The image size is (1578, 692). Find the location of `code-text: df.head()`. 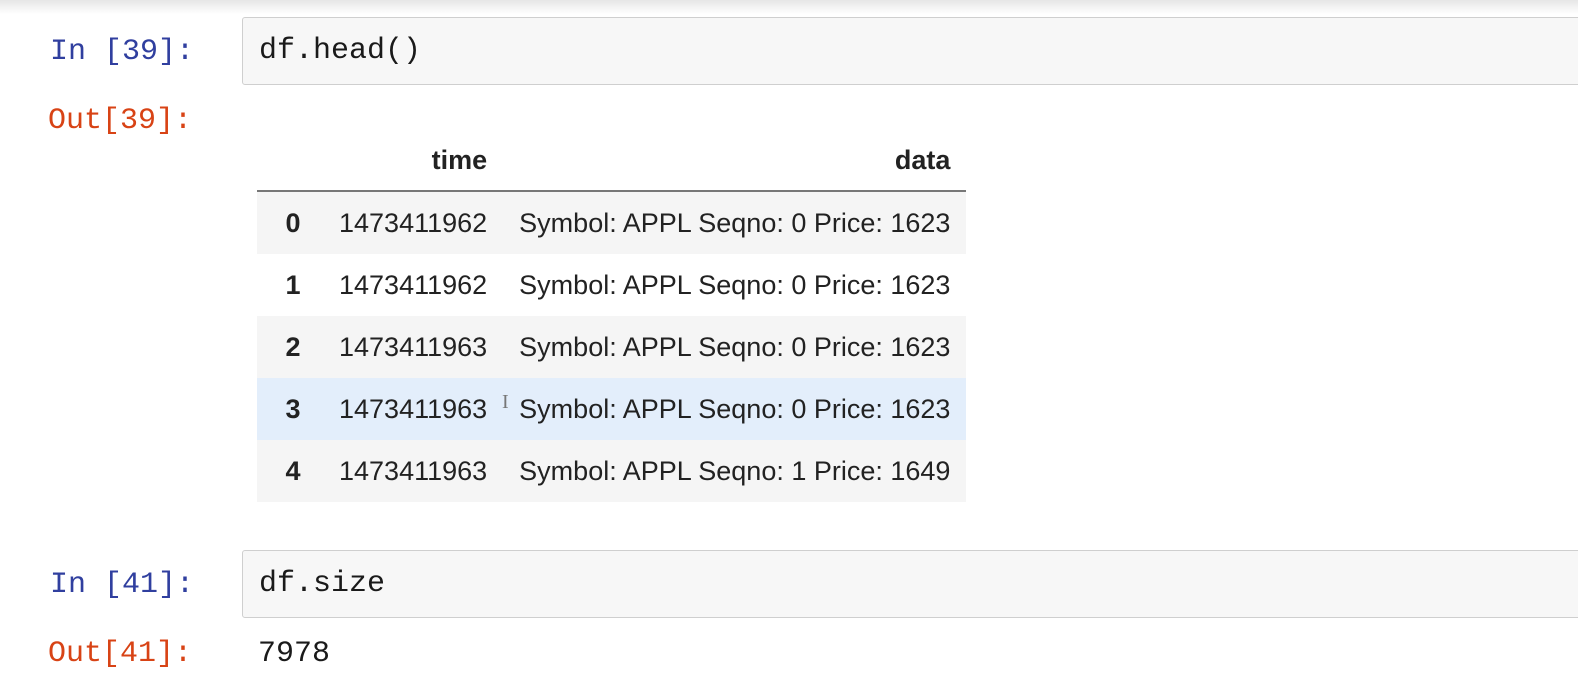

code-text: df.head() is located at coordinates (340, 51).